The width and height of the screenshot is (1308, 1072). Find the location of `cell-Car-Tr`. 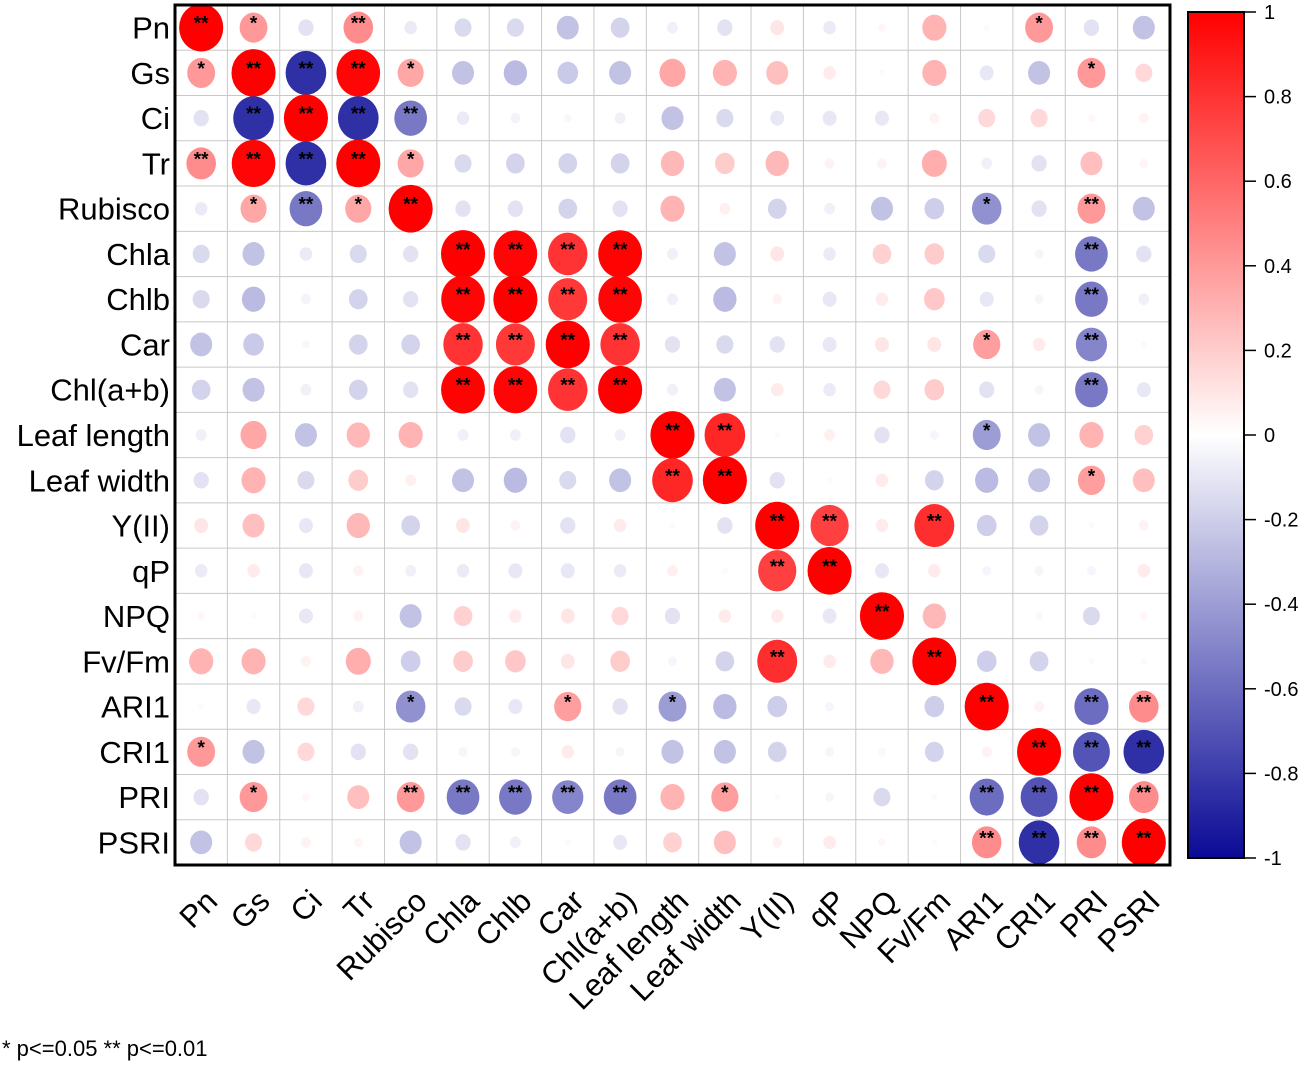

cell-Car-Tr is located at coordinates (358, 344).